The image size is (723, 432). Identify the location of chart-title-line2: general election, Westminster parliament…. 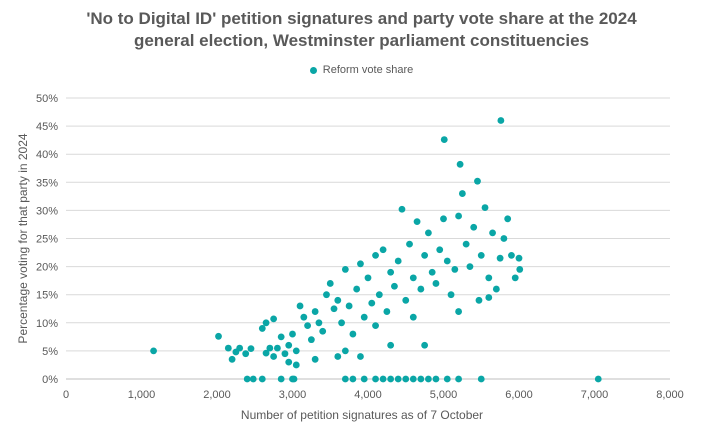
(361, 40).